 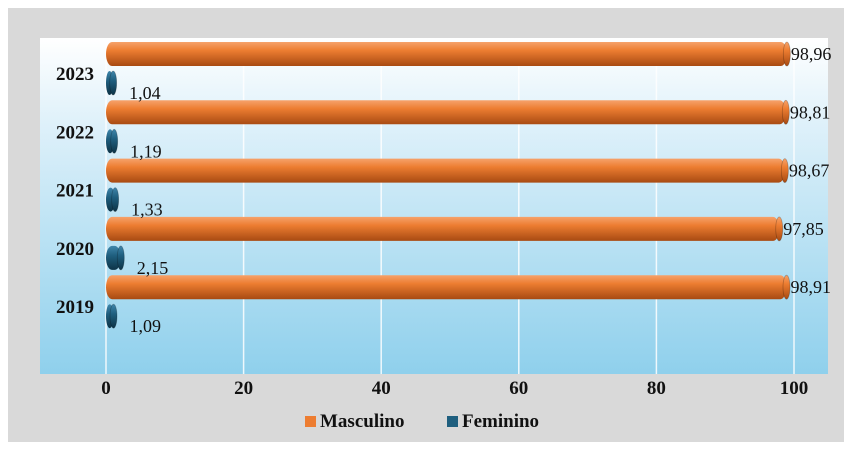 I want to click on bar-feminino, so click(x=113, y=257).